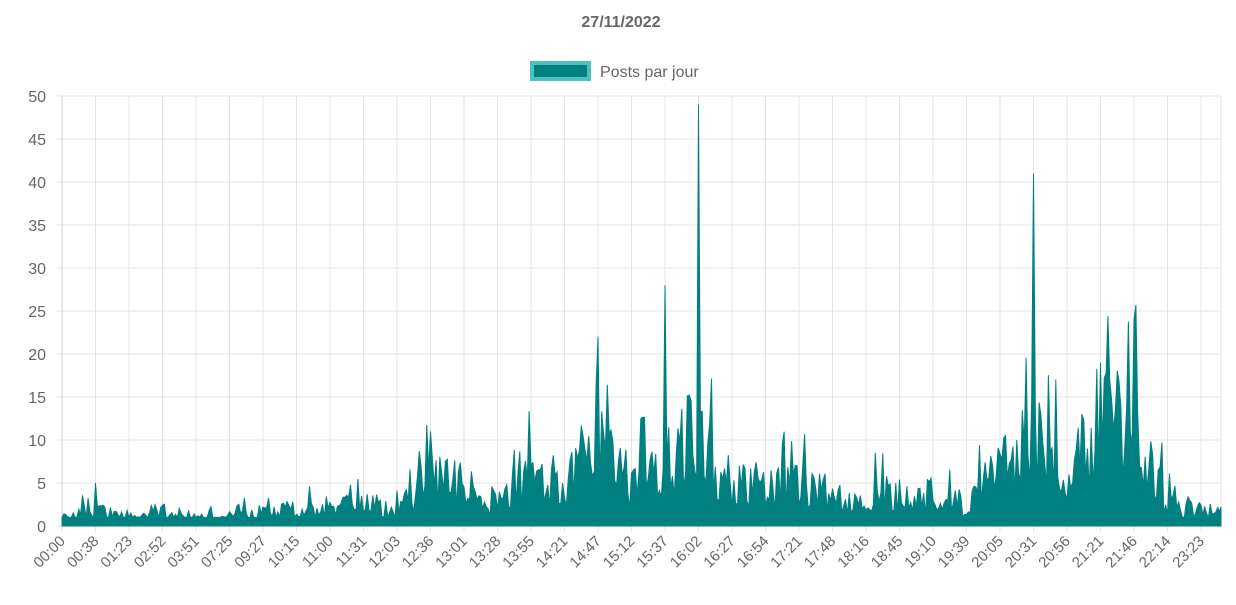 The image size is (1236, 605). I want to click on x-tick-label: 15:37, so click(652, 552).